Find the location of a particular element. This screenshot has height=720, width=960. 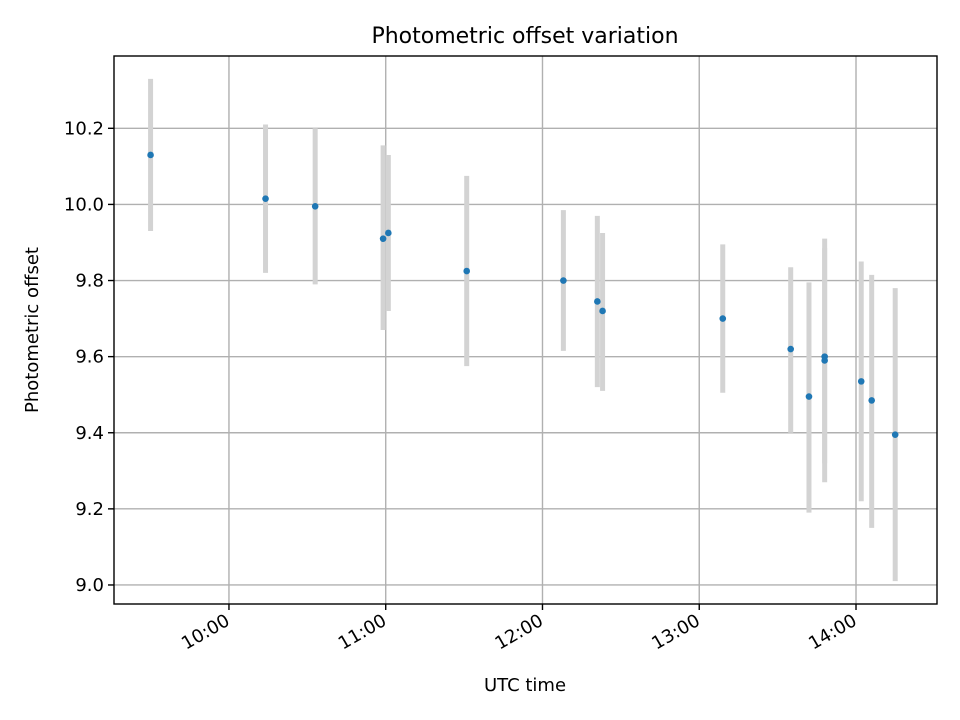

x-tick-label: 10:00 is located at coordinates (205, 632).